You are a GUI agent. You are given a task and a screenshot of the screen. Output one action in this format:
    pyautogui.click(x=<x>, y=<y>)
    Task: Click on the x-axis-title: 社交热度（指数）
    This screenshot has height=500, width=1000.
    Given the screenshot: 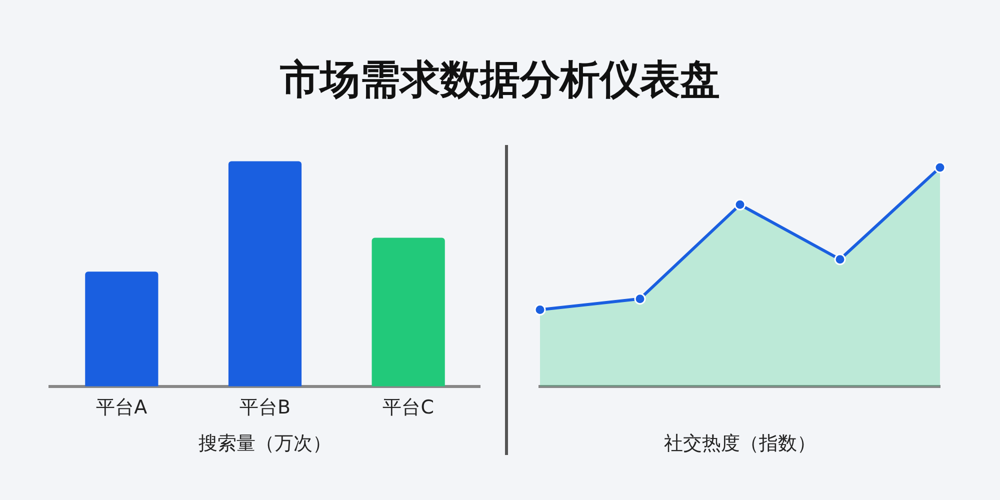 What is the action you would take?
    pyautogui.click(x=740, y=443)
    